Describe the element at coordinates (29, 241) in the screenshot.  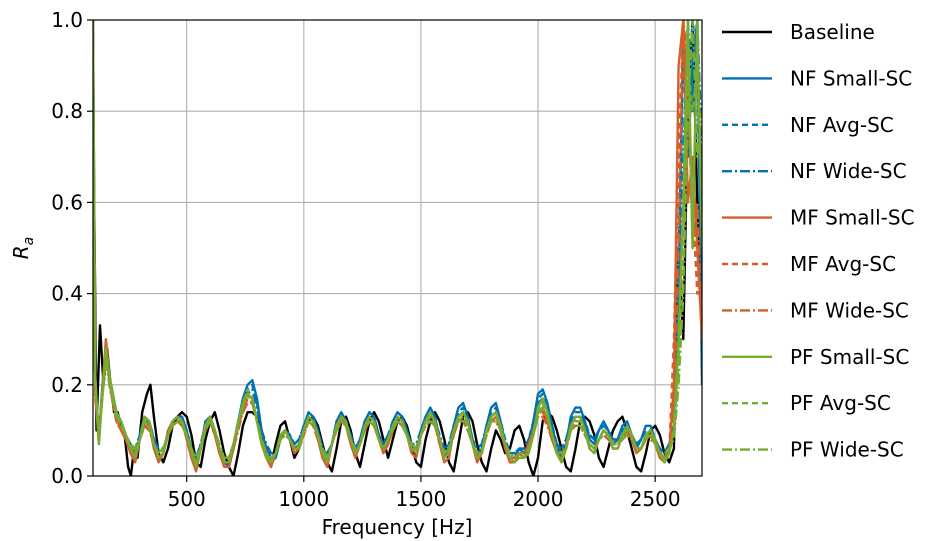
I see `y-axis-label-sub: a` at that location.